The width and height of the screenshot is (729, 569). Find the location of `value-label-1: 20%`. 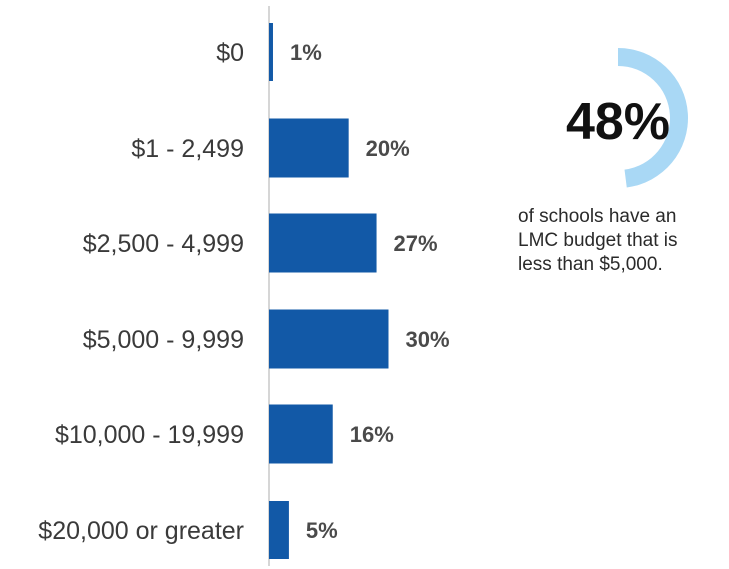

value-label-1: 20% is located at coordinates (388, 148).